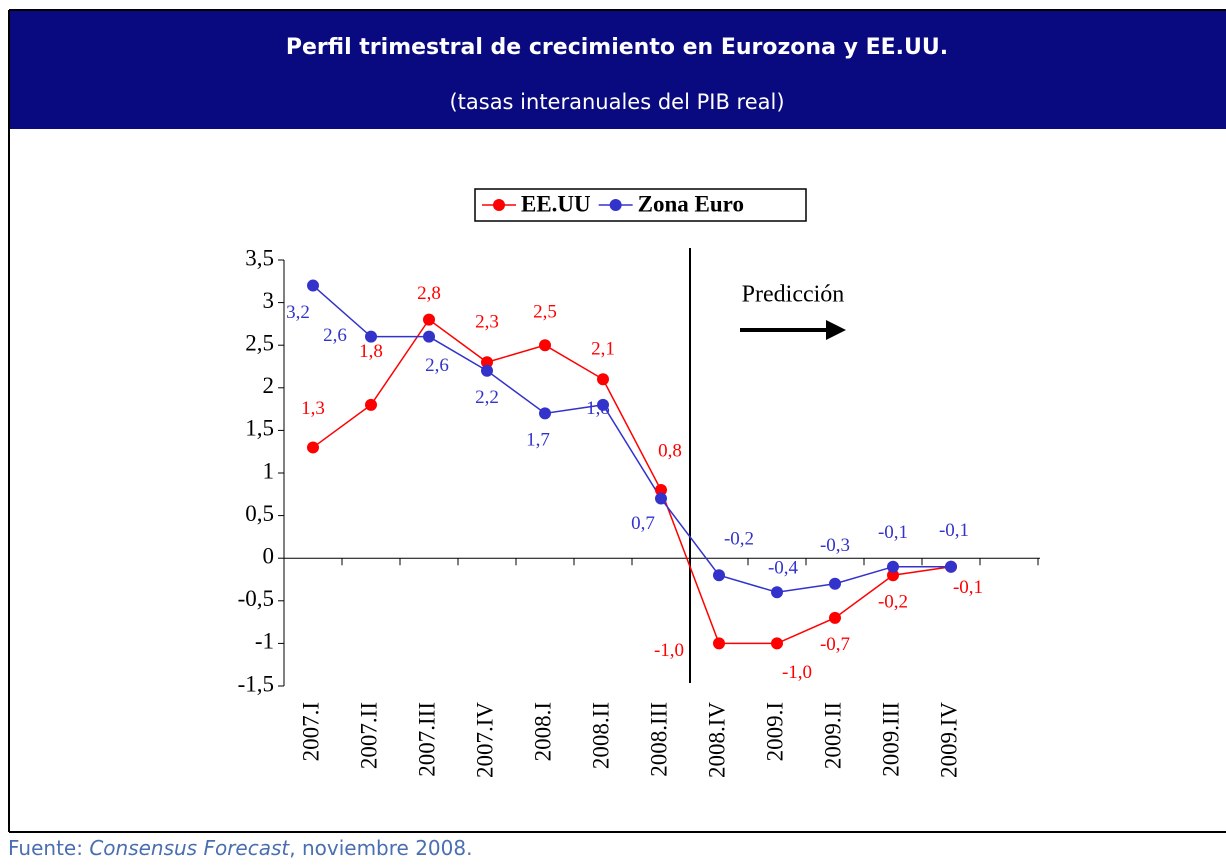 This screenshot has height=866, width=1226. Describe the element at coordinates (835, 545) in the screenshot. I see `data-label: -0,3` at that location.